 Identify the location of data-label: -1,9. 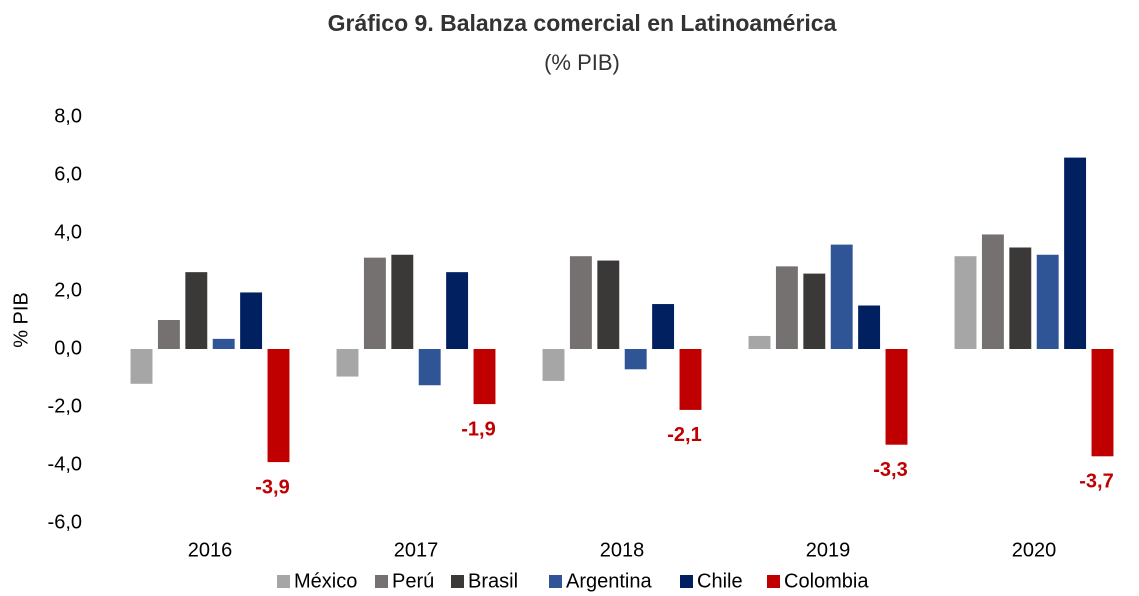
(478, 429).